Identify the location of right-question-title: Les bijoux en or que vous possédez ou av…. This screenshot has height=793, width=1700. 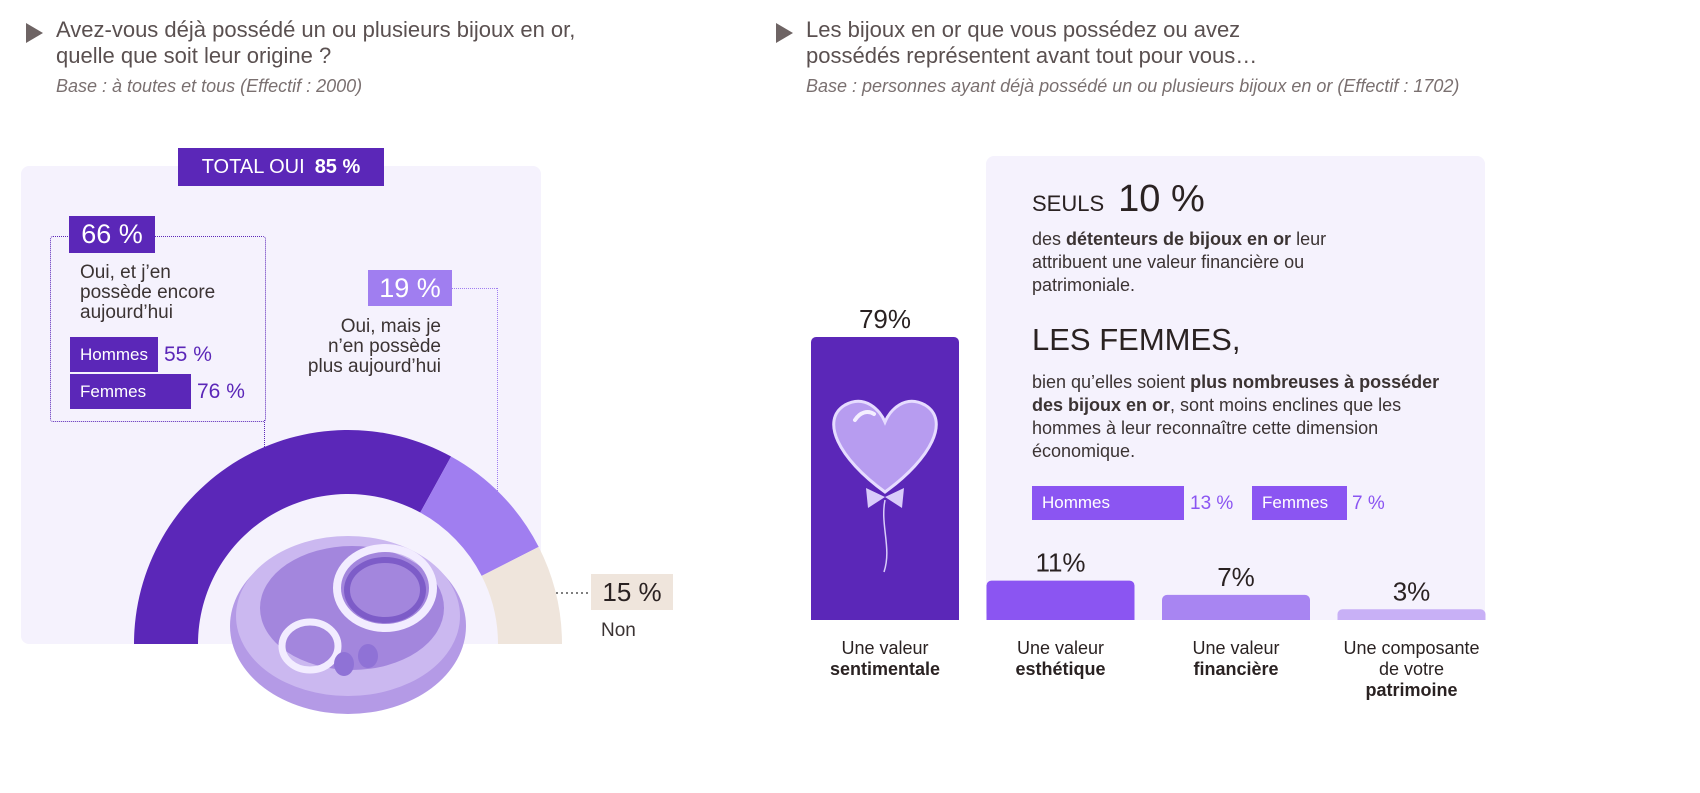
(1031, 43).